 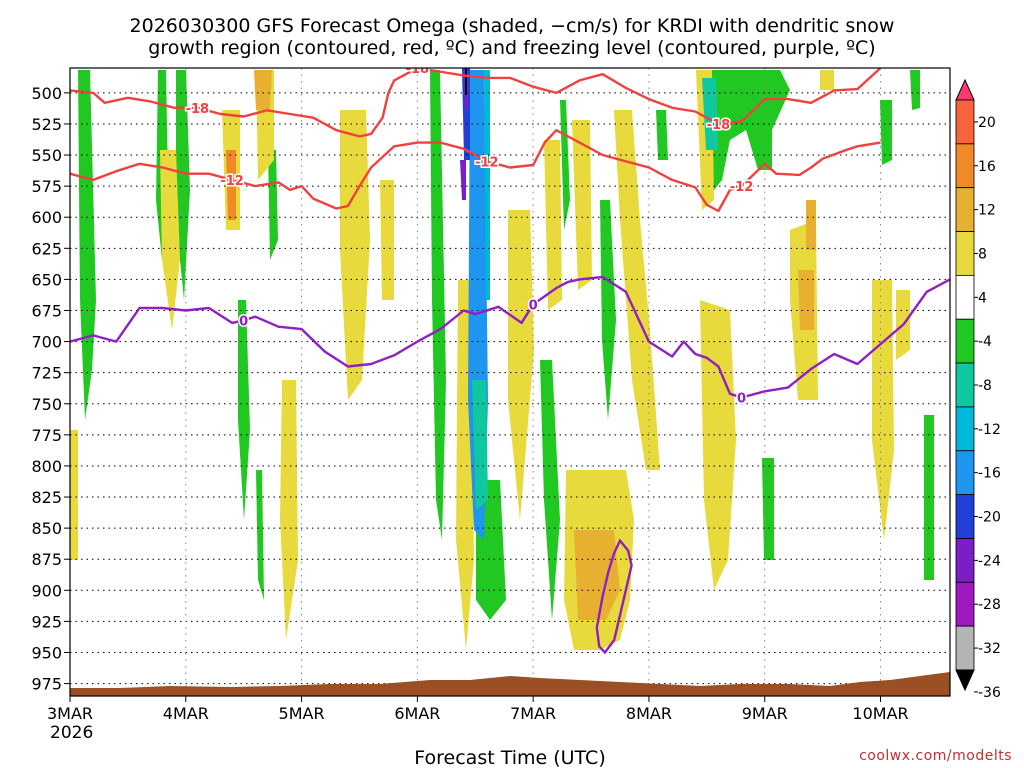 What do you see at coordinates (935, 756) in the screenshot?
I see `credit-text: coolwx.com/modelts` at bounding box center [935, 756].